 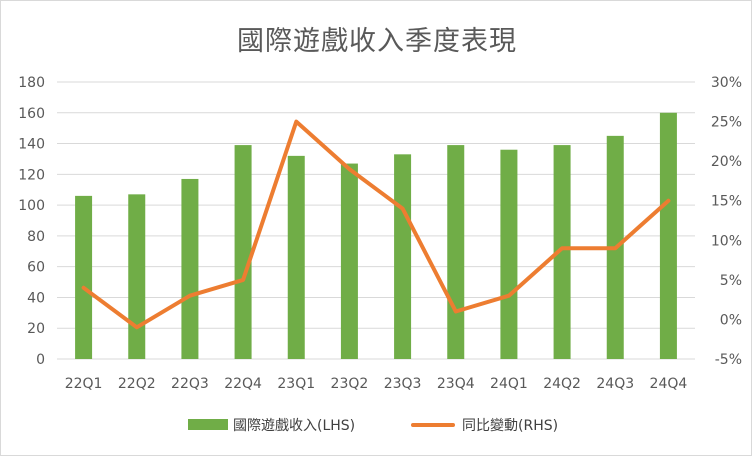 What do you see at coordinates (31, 175) in the screenshot?
I see `left-axis-tick-label: 120` at bounding box center [31, 175].